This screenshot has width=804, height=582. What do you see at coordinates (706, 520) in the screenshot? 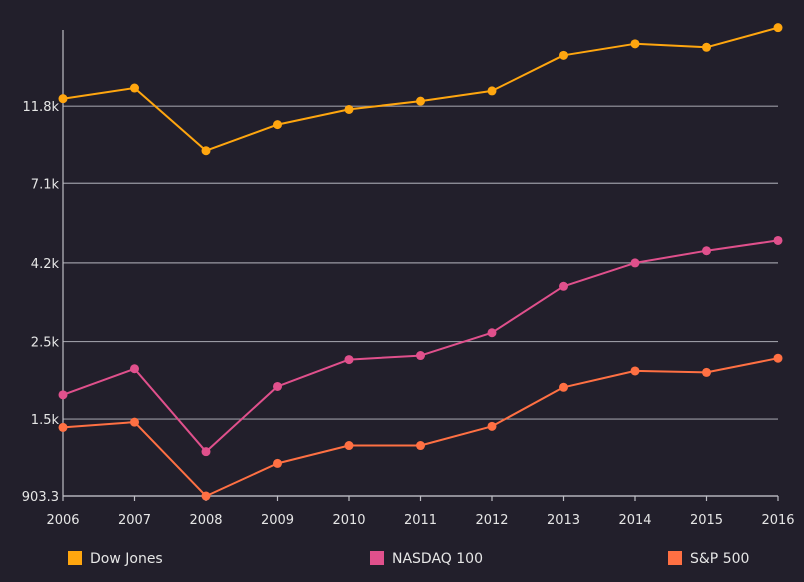
I see `x-tick-label: 2015` at bounding box center [706, 520].